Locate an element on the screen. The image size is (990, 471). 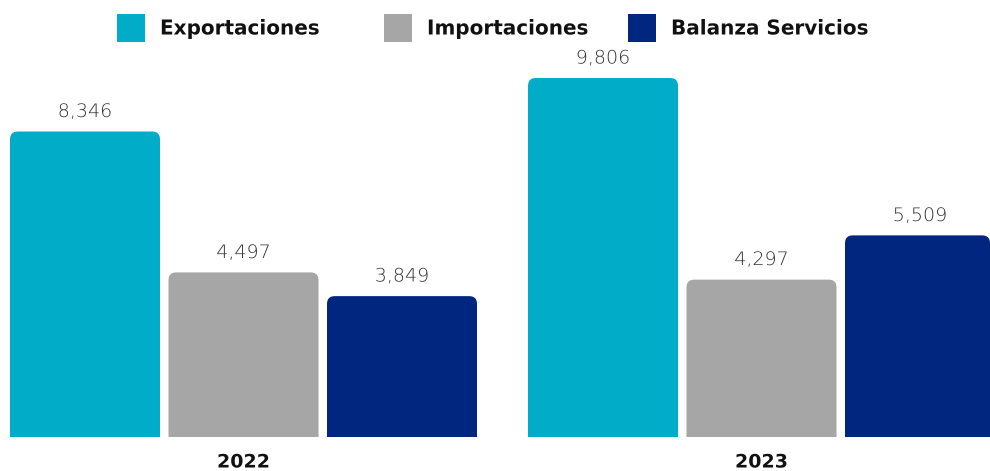
value-label: 5,509 is located at coordinates (920, 215).